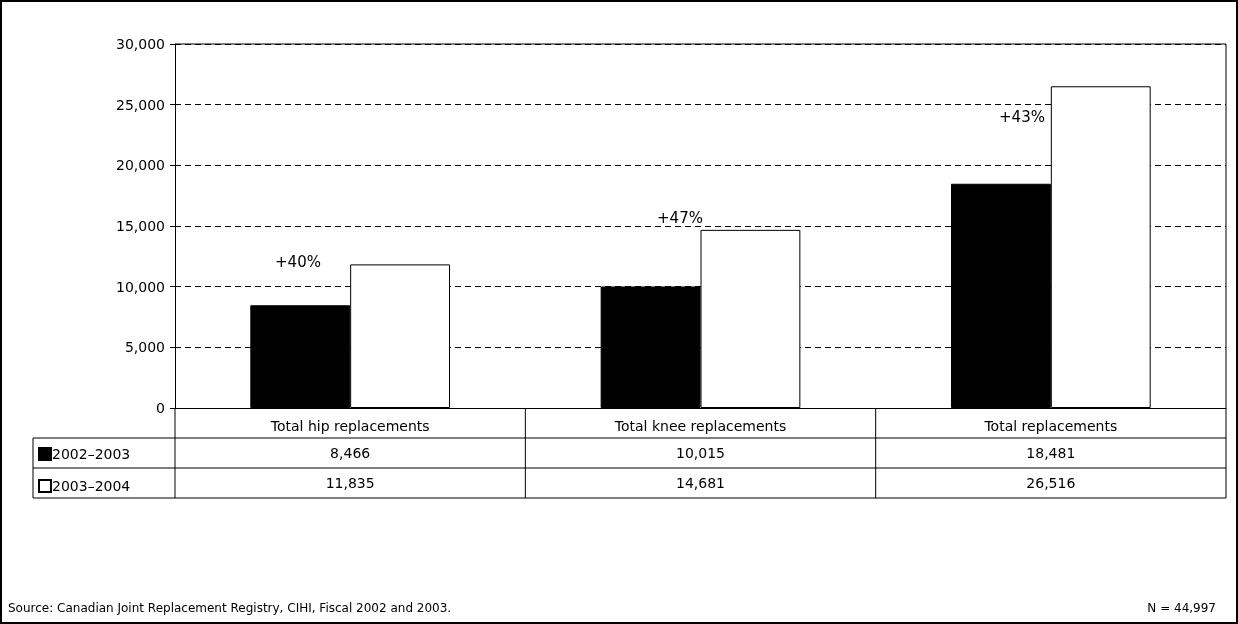  I want to click on y-tick-label: 10,000, so click(140, 286).